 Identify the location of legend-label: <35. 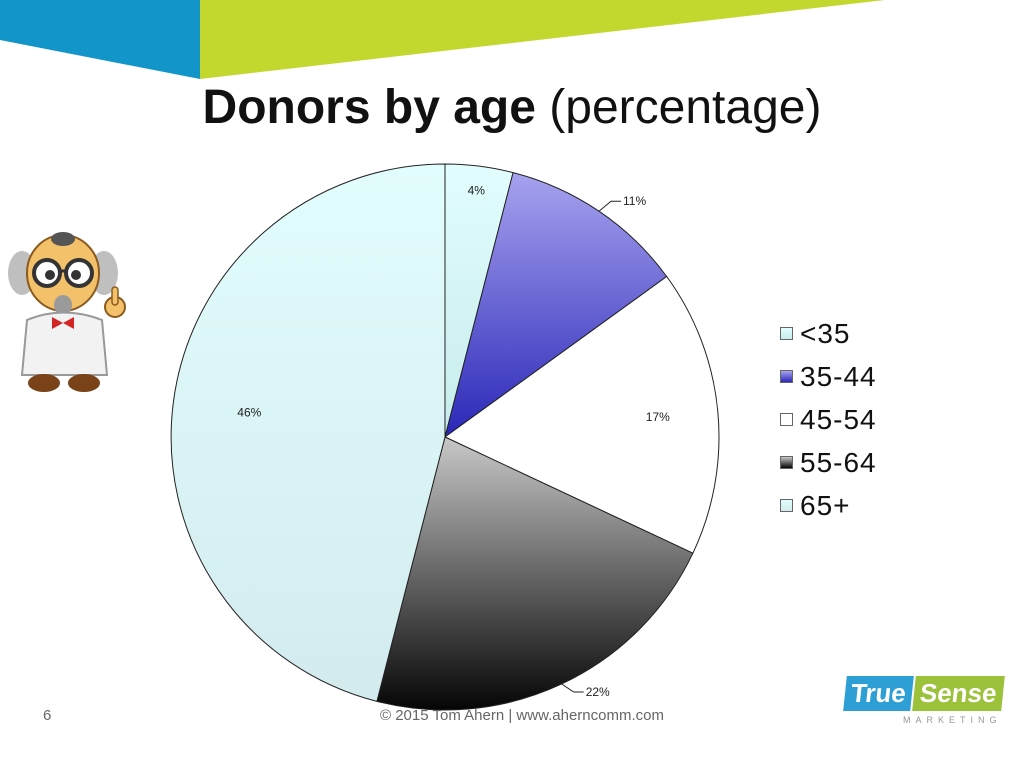
(825, 333).